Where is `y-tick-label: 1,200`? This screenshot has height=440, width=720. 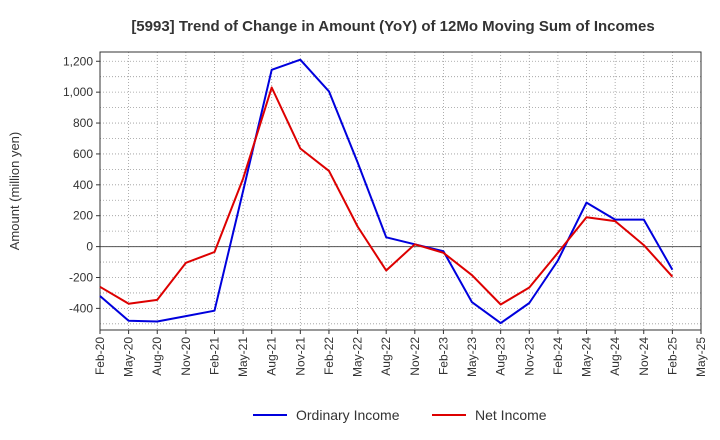 y-tick-label: 1,200 is located at coordinates (78, 61).